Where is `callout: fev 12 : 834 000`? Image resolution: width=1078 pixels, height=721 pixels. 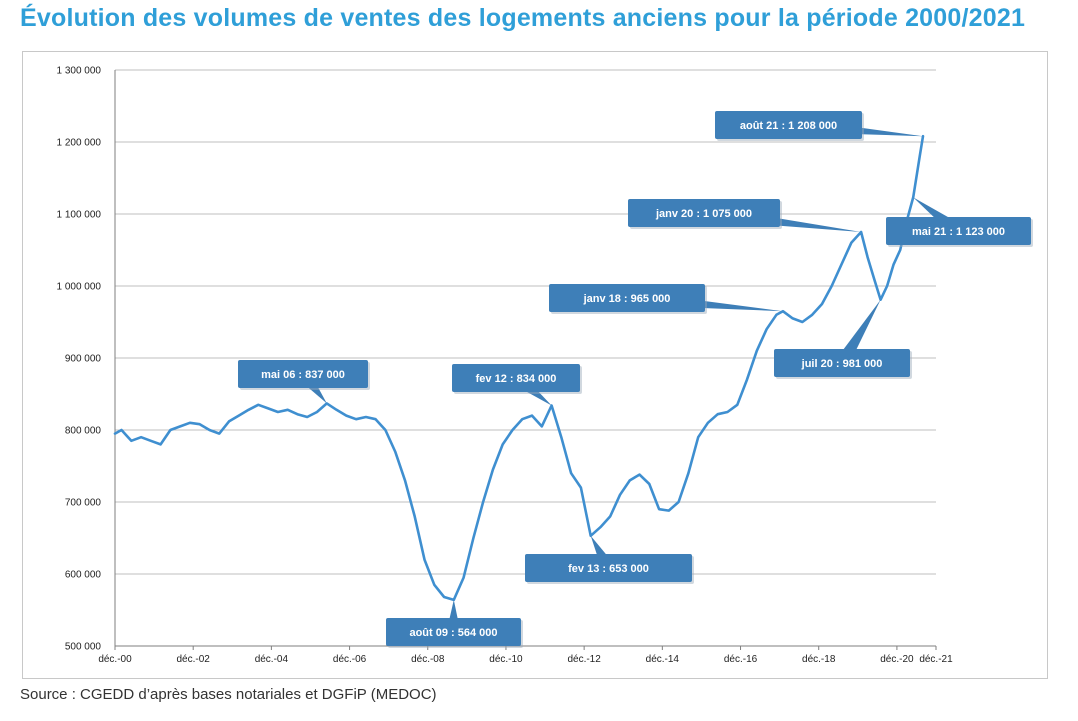
callout: fev 12 : 834 000 is located at coordinates (517, 385).